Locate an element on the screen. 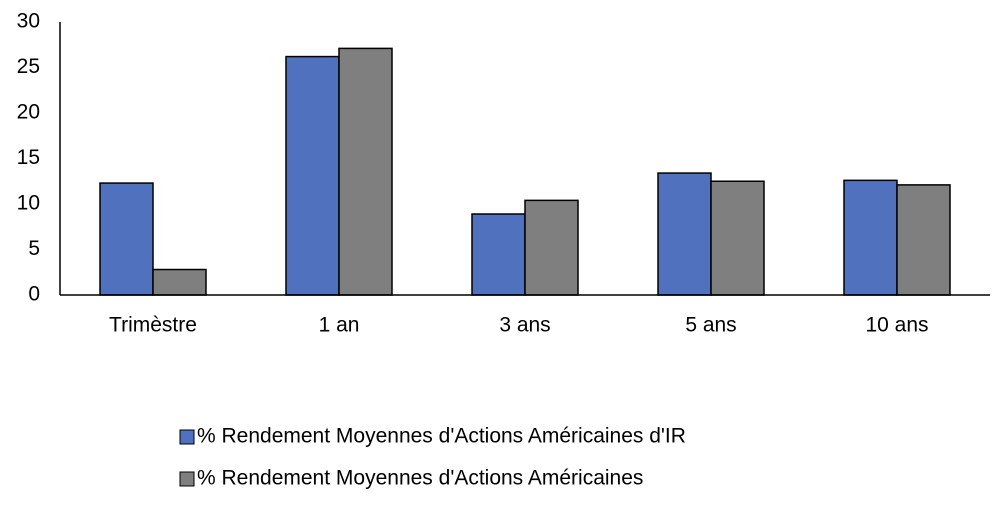 This screenshot has width=1000, height=506. x-tick-label: 1 an is located at coordinates (339, 325).